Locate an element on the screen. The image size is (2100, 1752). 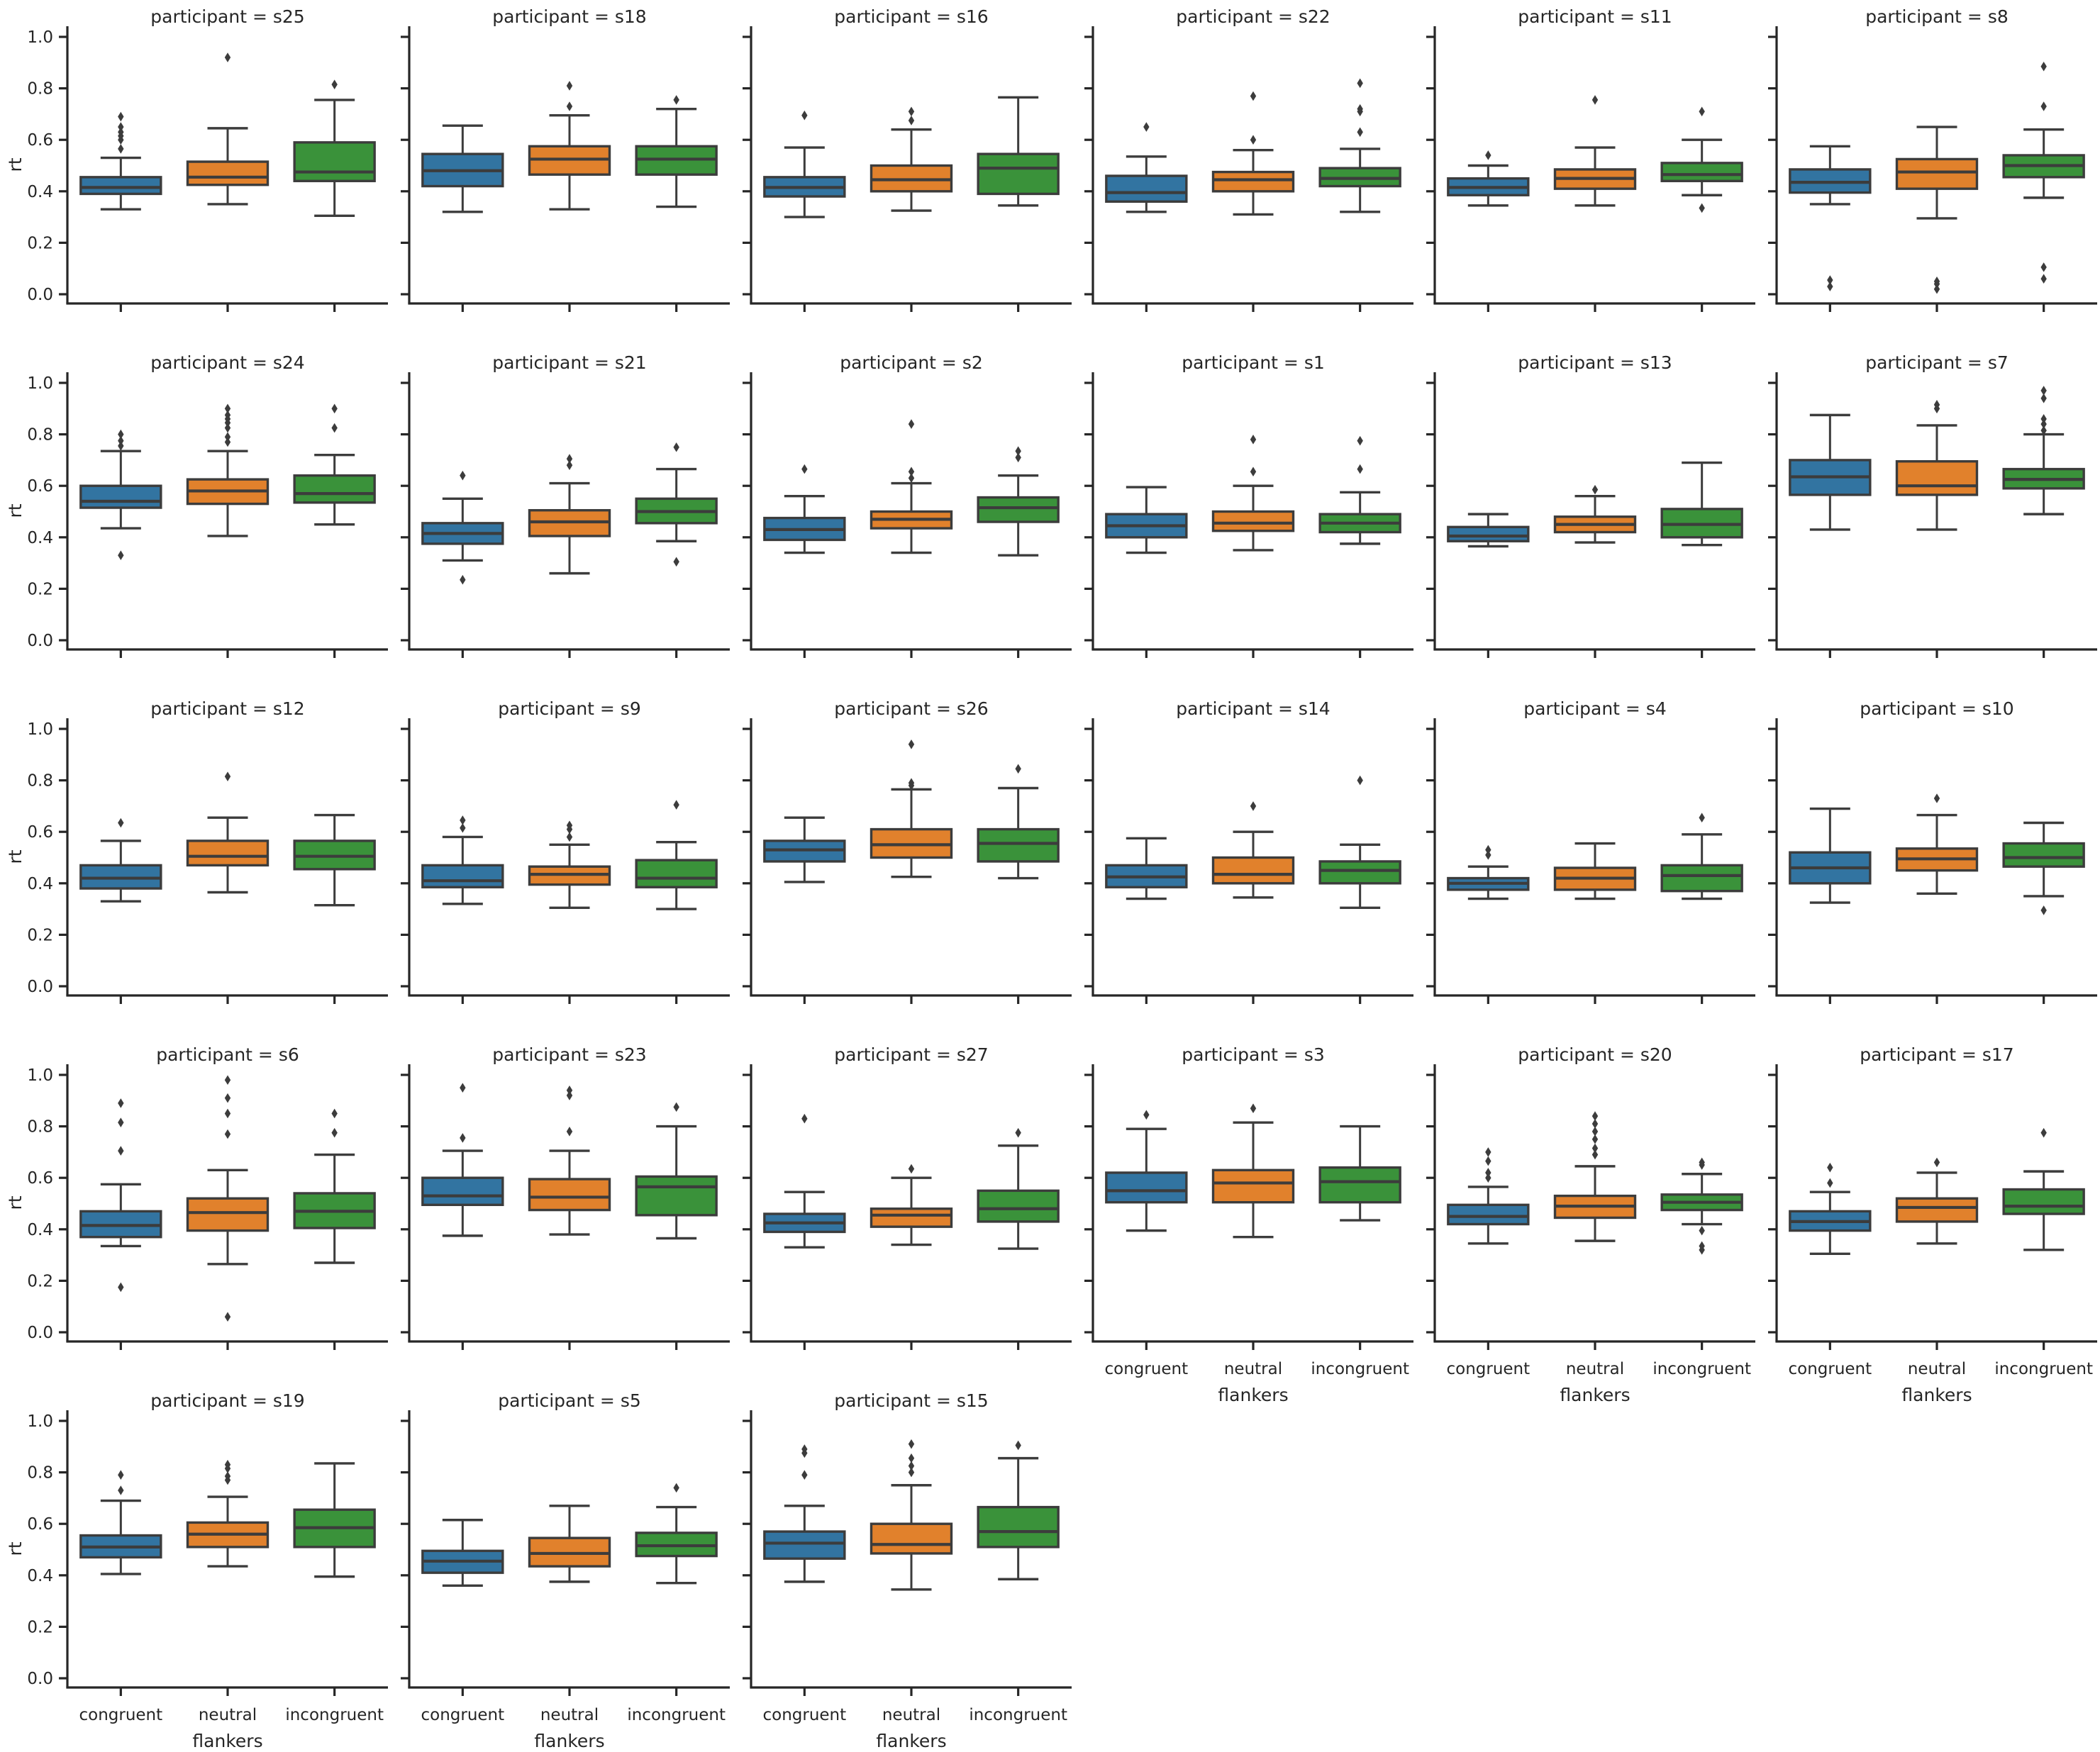
facet-title: participant = s9 is located at coordinates (569, 708).